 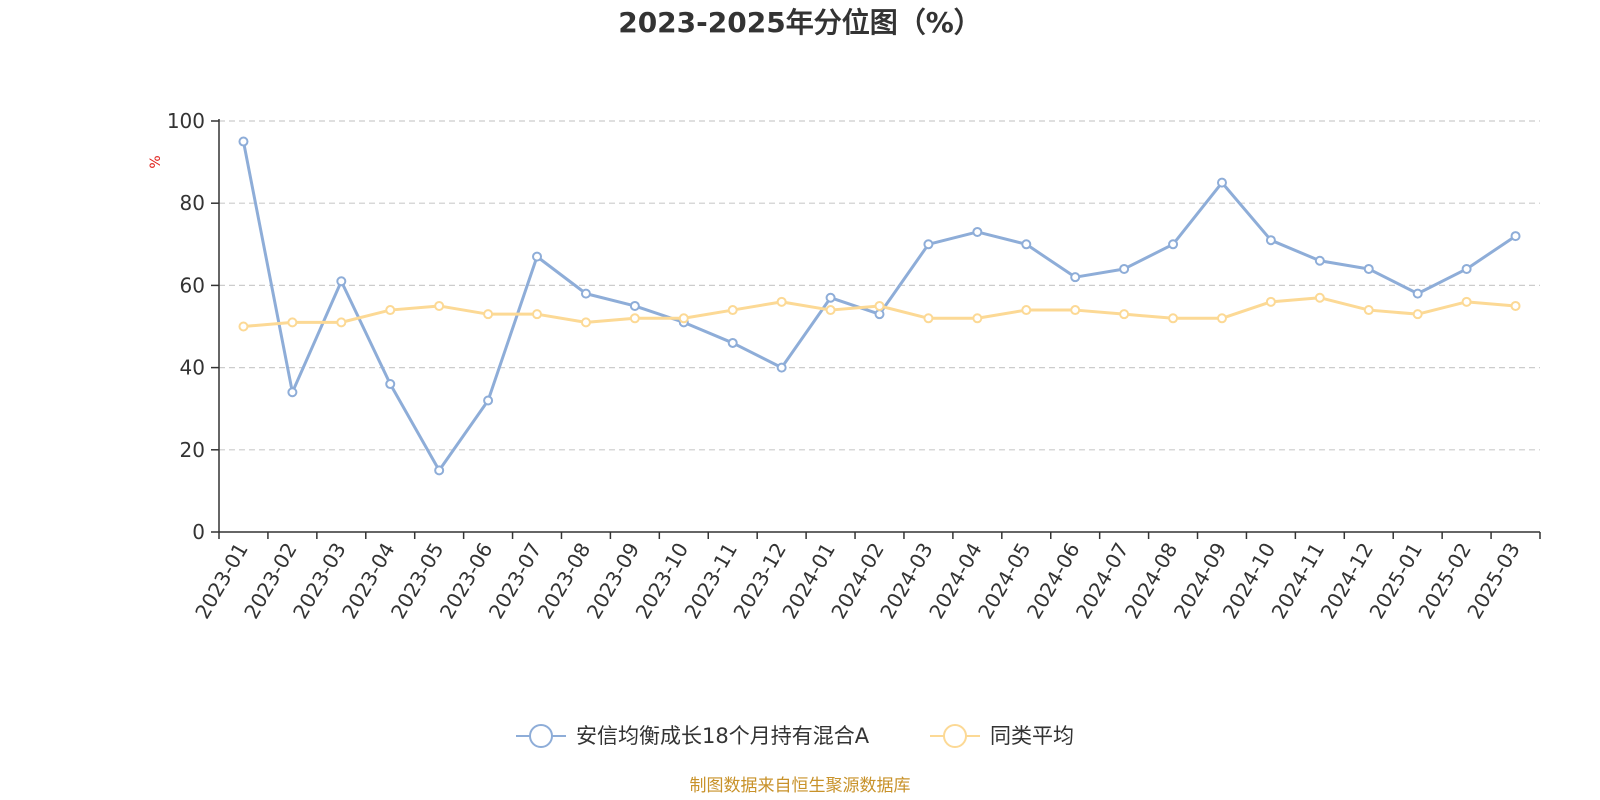 What do you see at coordinates (156, 161) in the screenshot?
I see `y-axis-unit-label: %` at bounding box center [156, 161].